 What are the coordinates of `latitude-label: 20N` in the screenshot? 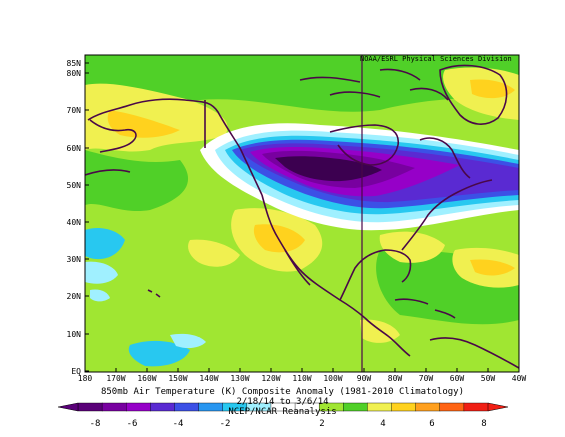 It's located at (74, 296).